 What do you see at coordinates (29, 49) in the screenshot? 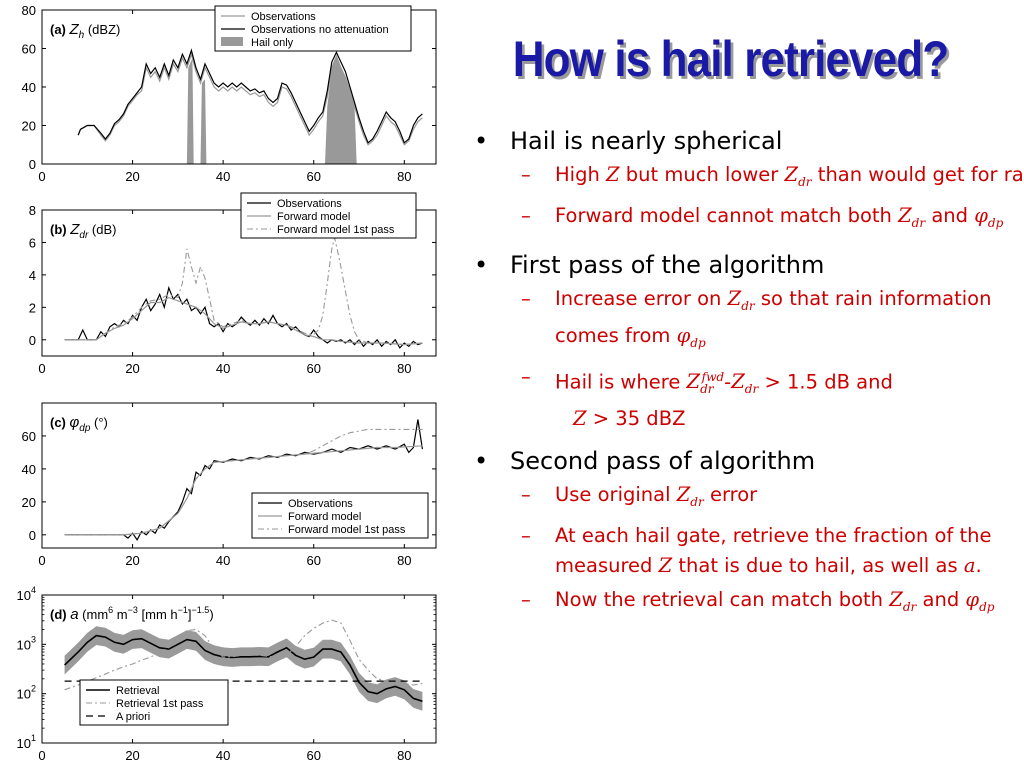
I see `y-tick-label: 60` at bounding box center [29, 49].